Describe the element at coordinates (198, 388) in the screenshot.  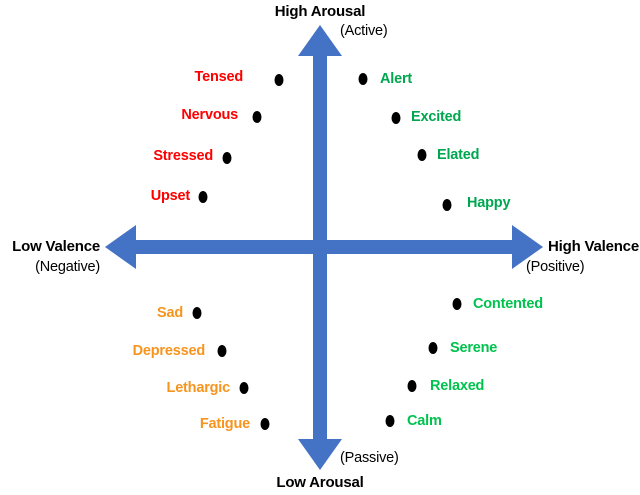
I see `emotion-label-lethargic: Lethargic` at that location.